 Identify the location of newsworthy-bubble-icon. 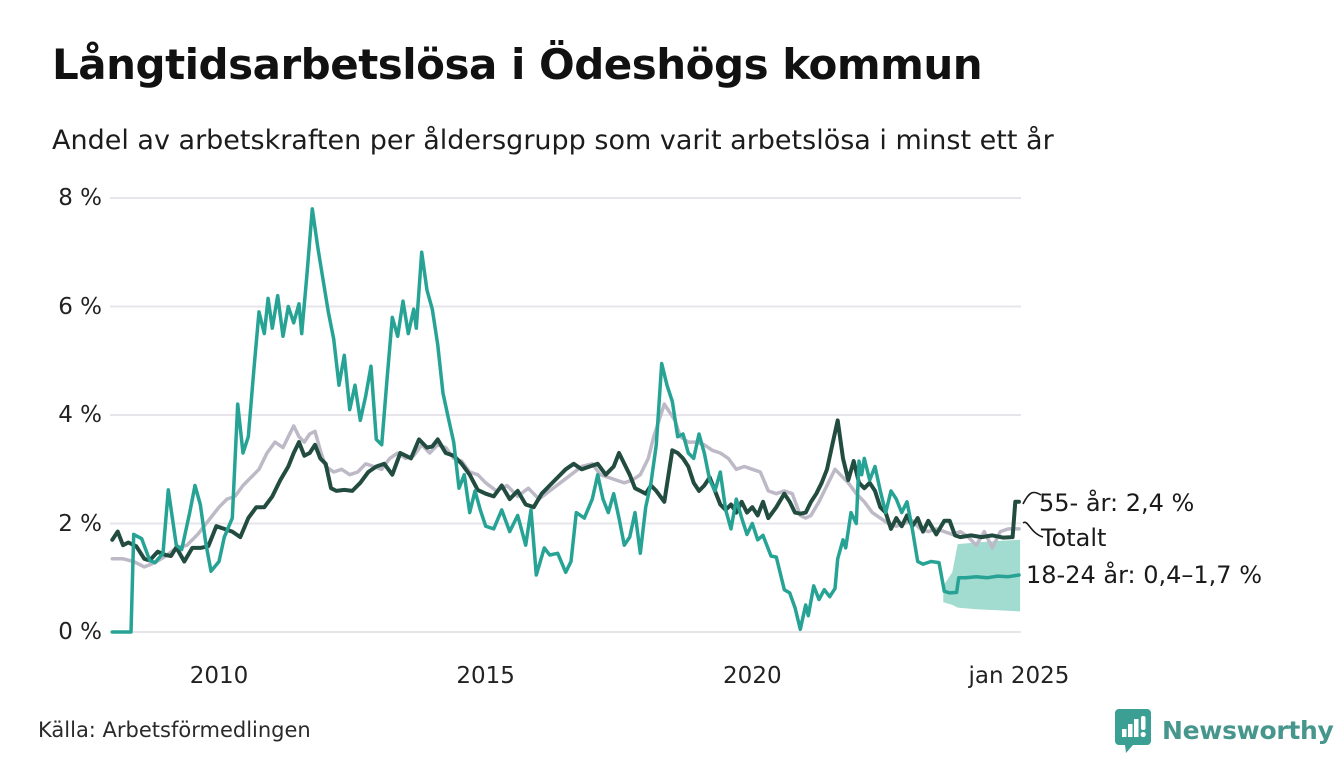
(1133, 731).